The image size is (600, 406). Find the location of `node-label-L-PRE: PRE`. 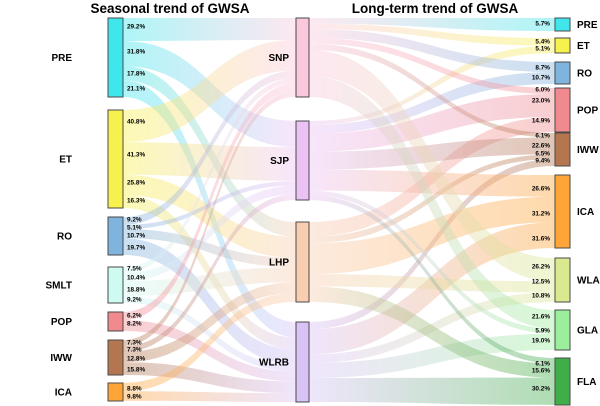

node-label-L-PRE: PRE is located at coordinates (61, 58).